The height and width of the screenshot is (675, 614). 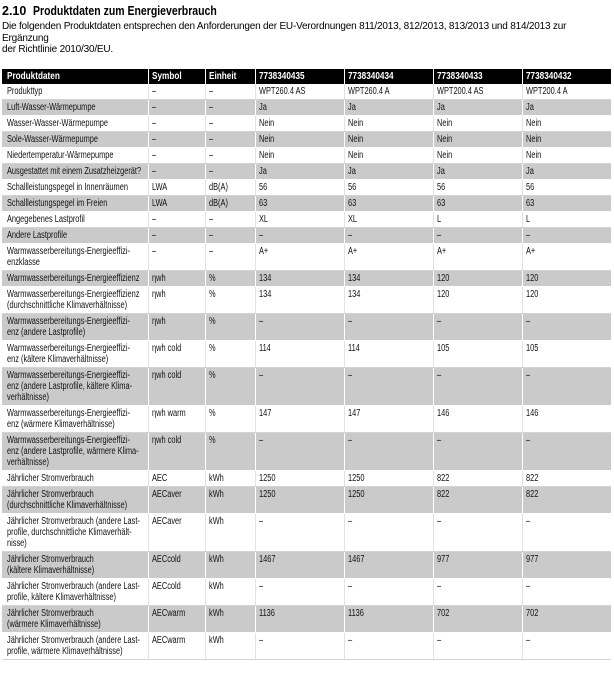 I want to click on symbol-cell: AECwarm, so click(x=176, y=646).